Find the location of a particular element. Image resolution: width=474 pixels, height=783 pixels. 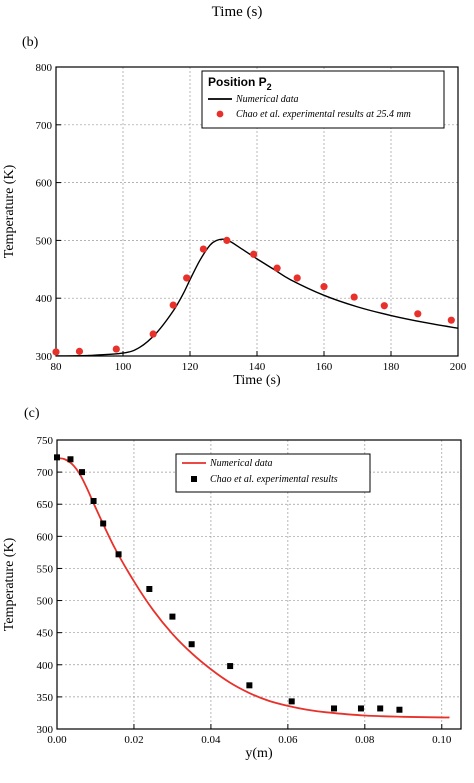

y-tick-label: 800 is located at coordinates (44, 68).